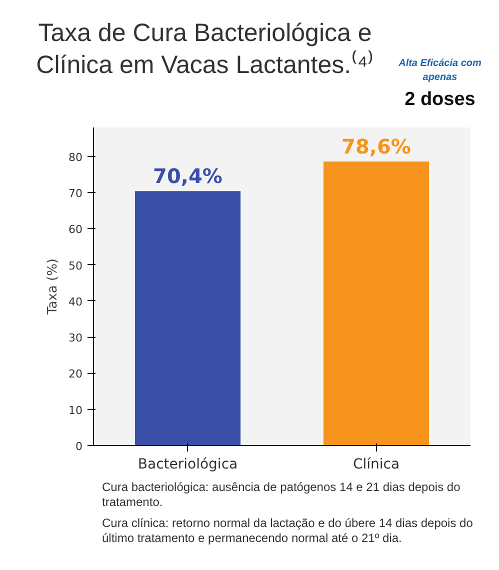  Describe the element at coordinates (75, 157) in the screenshot. I see `y-tick-label: 80` at that location.